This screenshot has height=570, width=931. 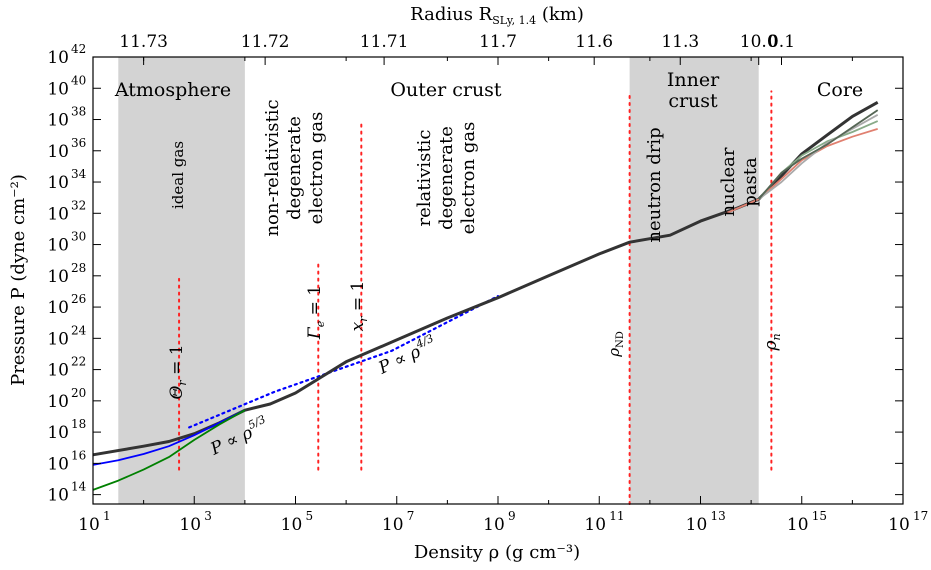 What do you see at coordinates (680, 42) in the screenshot?
I see `top-tick-label-5: 11.3` at bounding box center [680, 42].